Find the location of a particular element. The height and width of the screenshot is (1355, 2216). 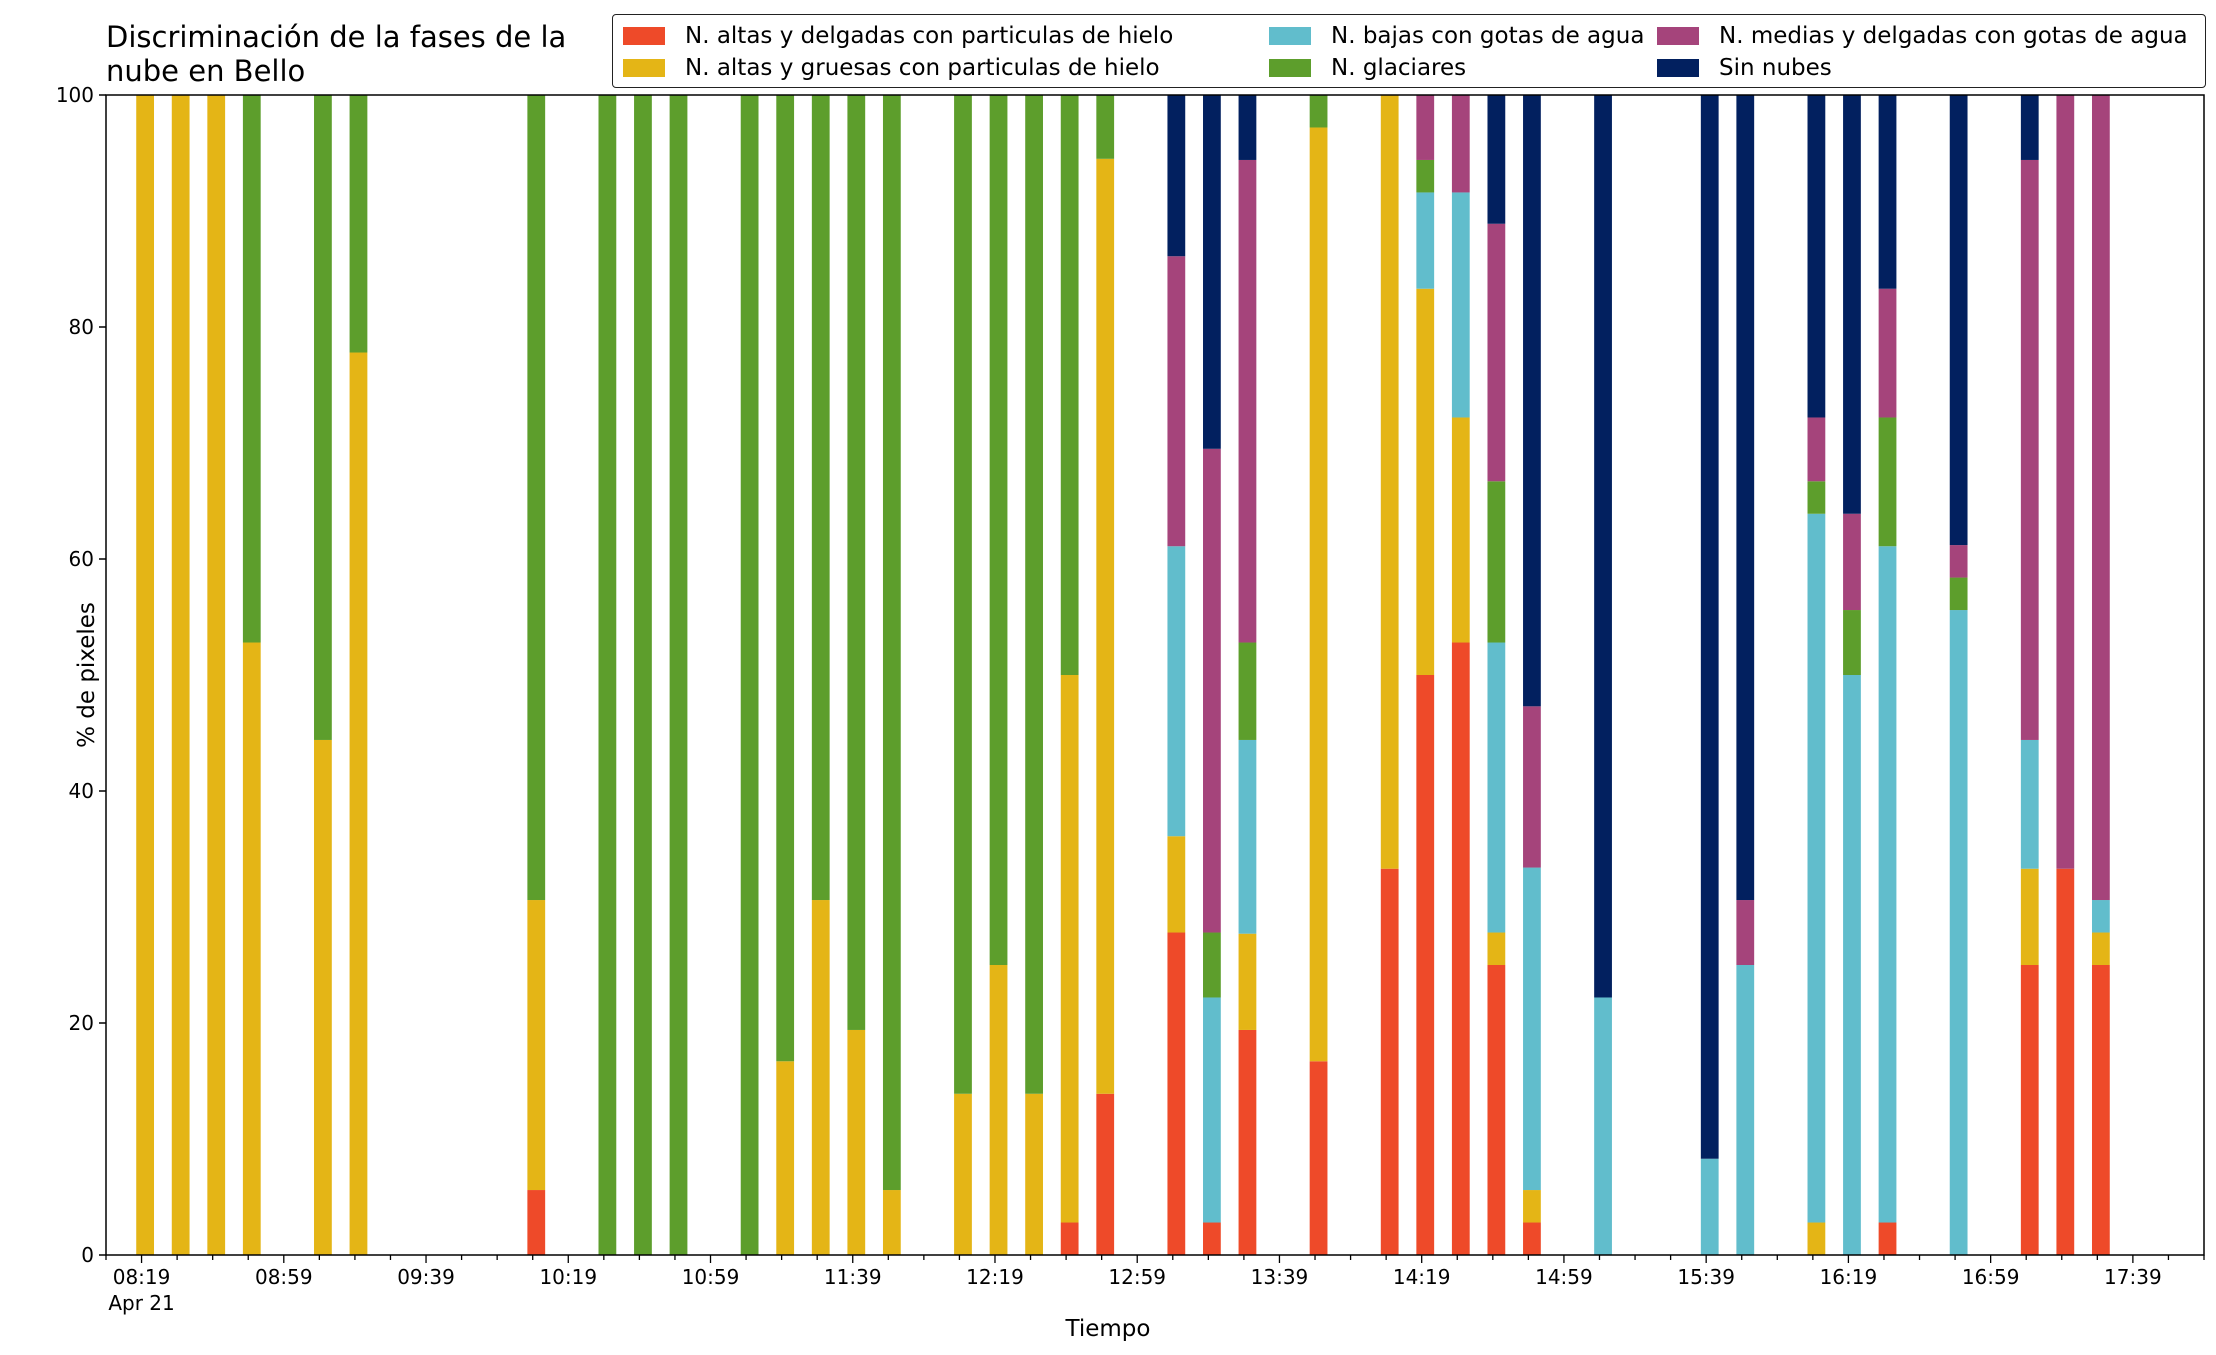

x-tick-label: 12:59 is located at coordinates (1137, 1277).